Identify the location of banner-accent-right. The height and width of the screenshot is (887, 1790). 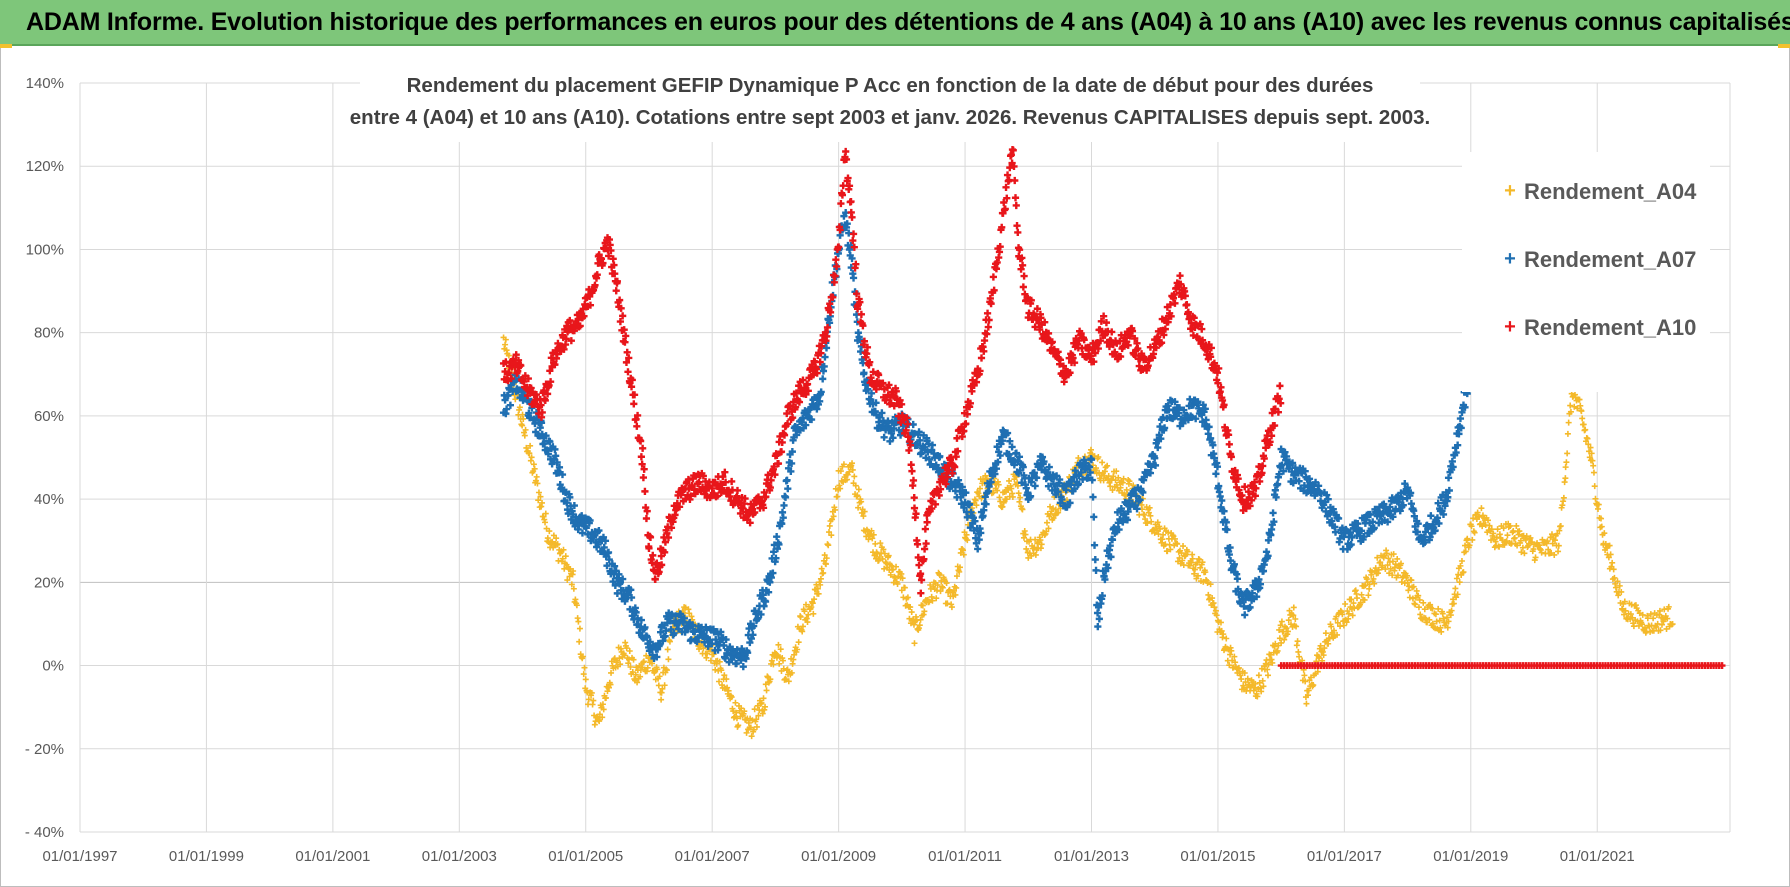
(1784, 46).